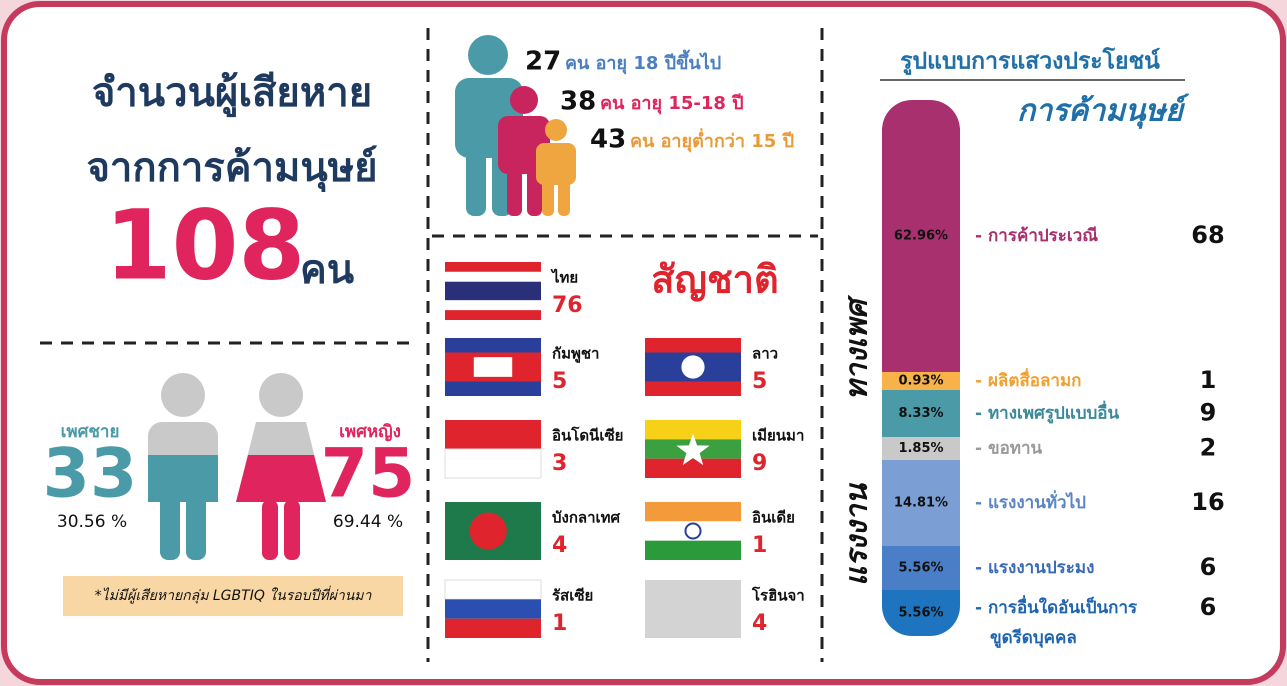  What do you see at coordinates (327, 270) in the screenshot?
I see `unit: คน` at bounding box center [327, 270].